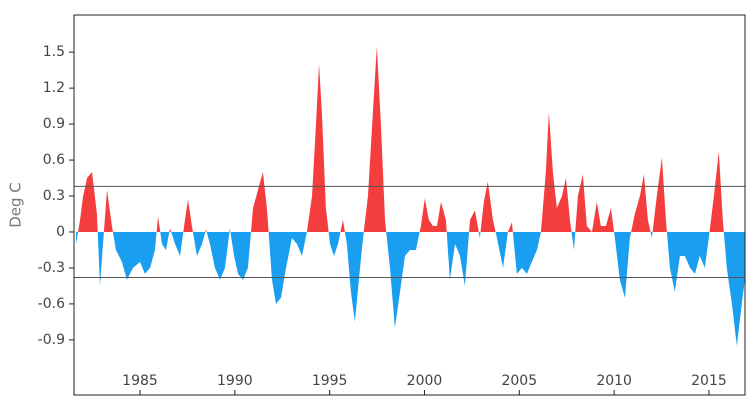 The height and width of the screenshot is (410, 754). What do you see at coordinates (235, 381) in the screenshot?
I see `x-tick-label: 1990` at bounding box center [235, 381].